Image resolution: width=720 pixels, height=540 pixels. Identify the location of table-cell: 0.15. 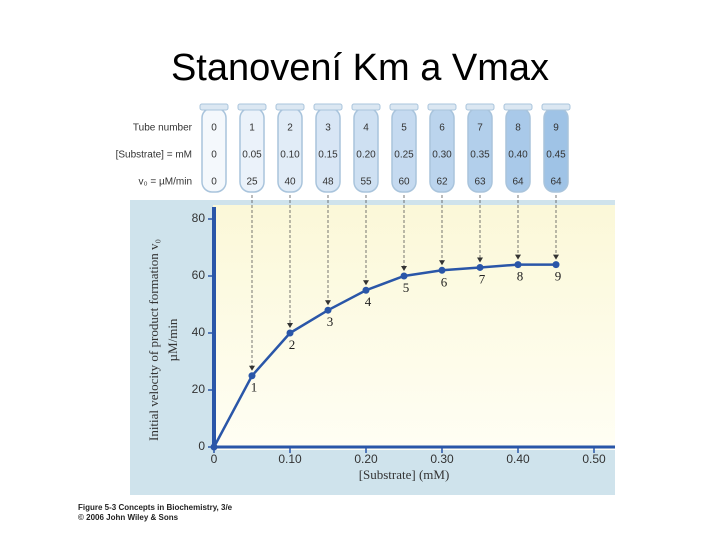
(328, 155).